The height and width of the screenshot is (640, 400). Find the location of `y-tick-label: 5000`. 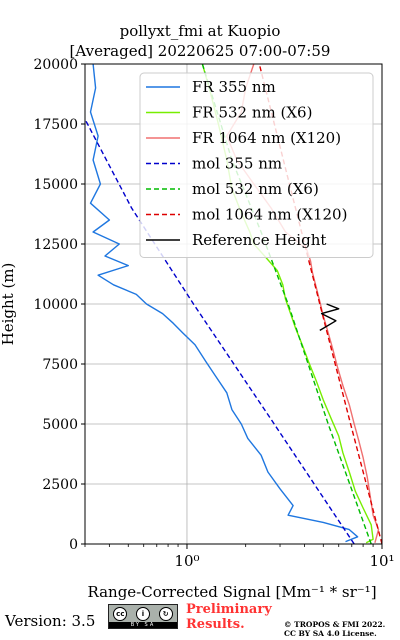

y-tick-label: 5000 is located at coordinates (60, 425).